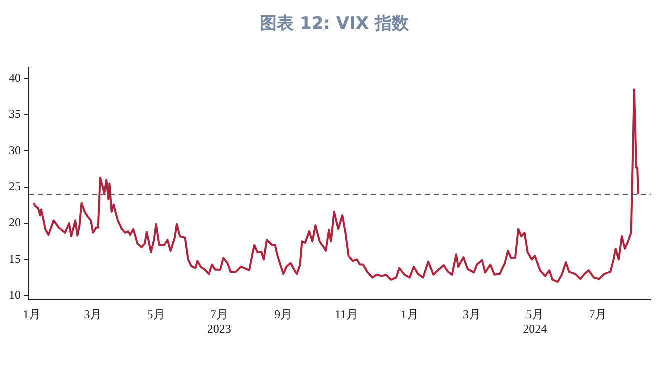  Describe the element at coordinates (283, 315) in the screenshot. I see `x-tick-label: 9月` at that location.